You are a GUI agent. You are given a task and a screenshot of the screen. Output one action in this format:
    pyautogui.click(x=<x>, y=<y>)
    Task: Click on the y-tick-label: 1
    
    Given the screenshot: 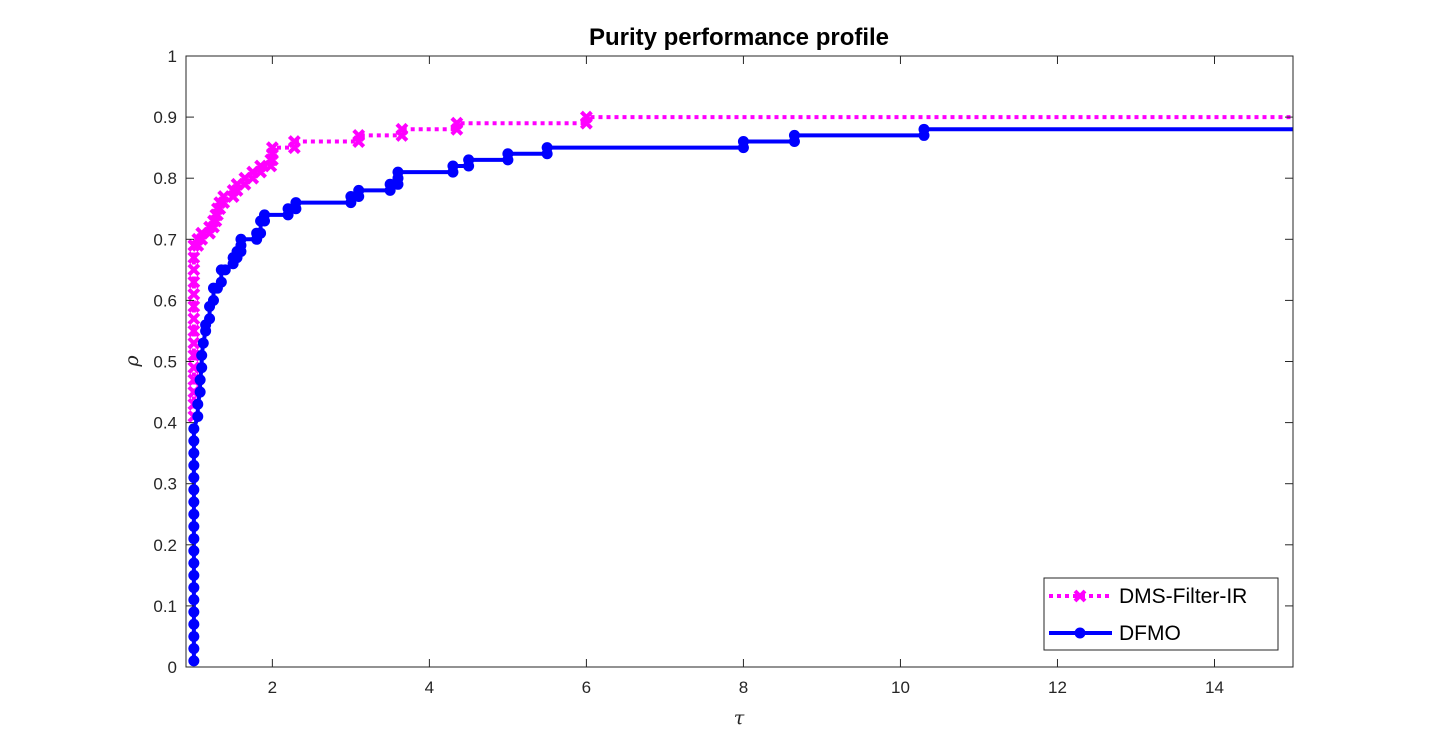 What is the action you would take?
    pyautogui.click(x=172, y=56)
    